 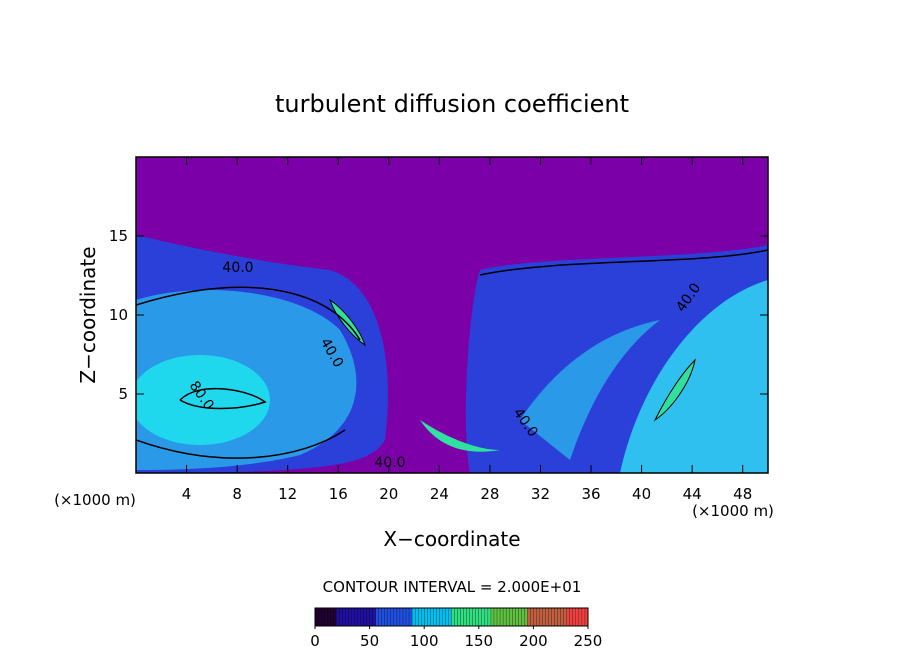 What do you see at coordinates (452, 104) in the screenshot?
I see `chart-title: turbulent diffusion coefficient` at bounding box center [452, 104].